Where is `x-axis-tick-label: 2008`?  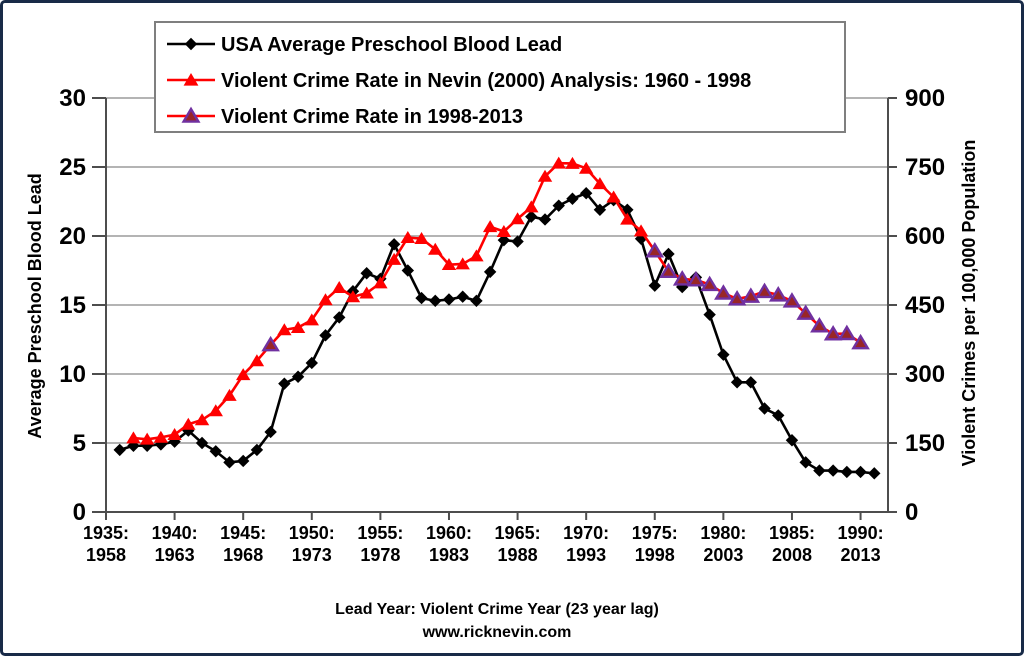
x-axis-tick-label: 2008 is located at coordinates (792, 555).